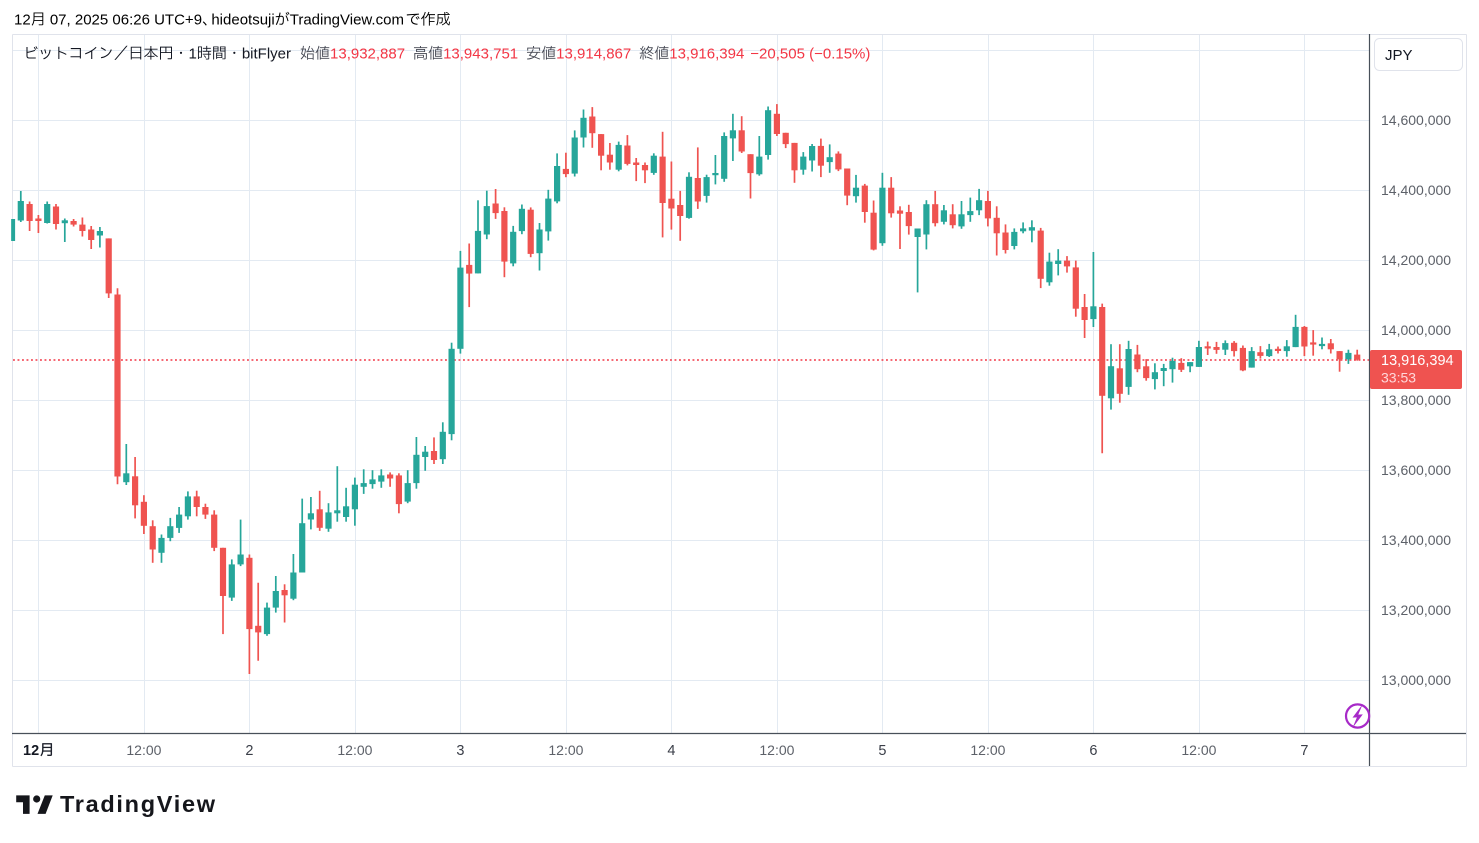 The image size is (1479, 843). Describe the element at coordinates (126, 20) in the screenshot. I see `svg-text: 07, 2025 06:26 UTC+9` at that location.